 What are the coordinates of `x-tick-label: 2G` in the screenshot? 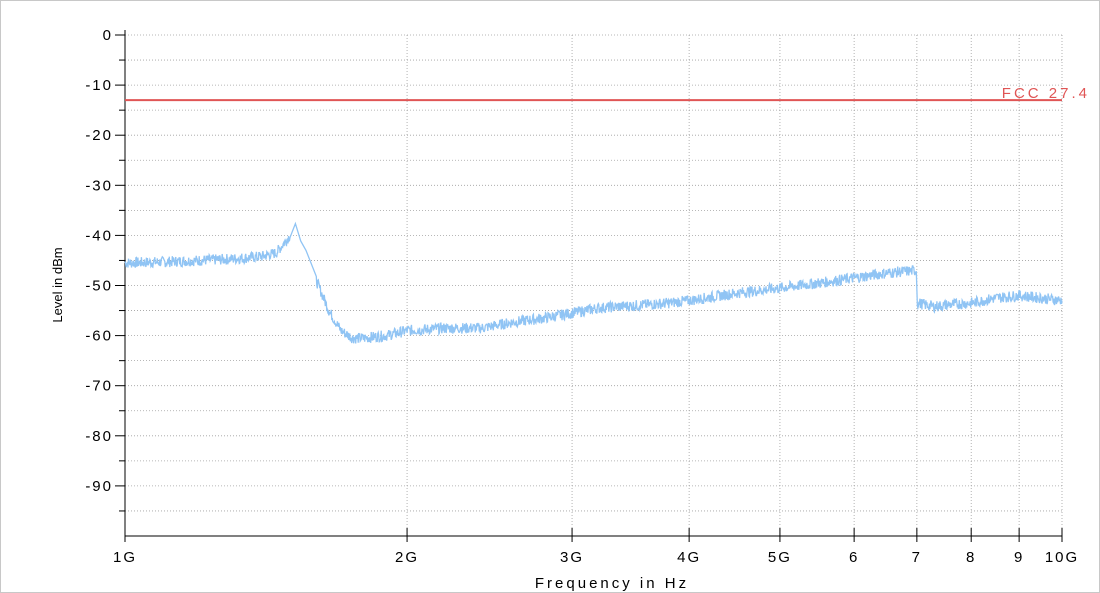 It's located at (407, 557).